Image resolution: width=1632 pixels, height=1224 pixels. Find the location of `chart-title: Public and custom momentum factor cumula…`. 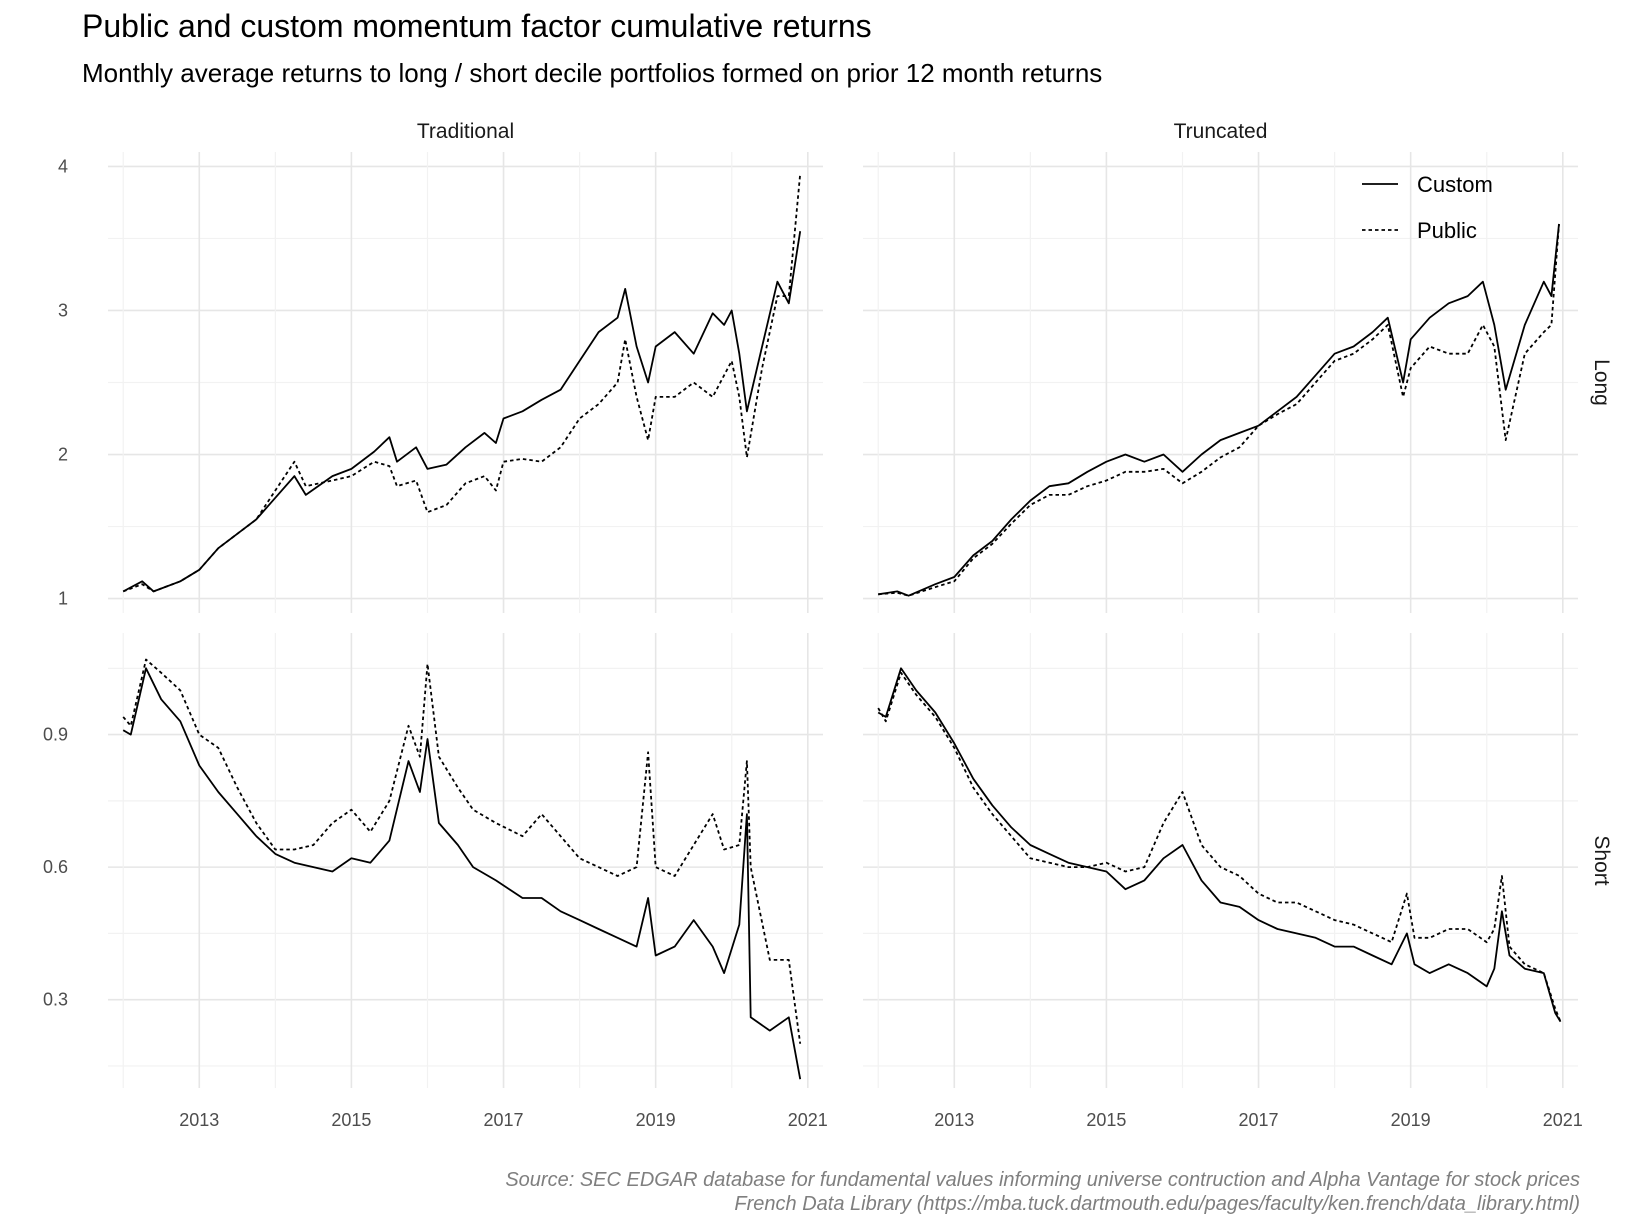

chart-title: Public and custom momentum factor cumula… is located at coordinates (477, 26).